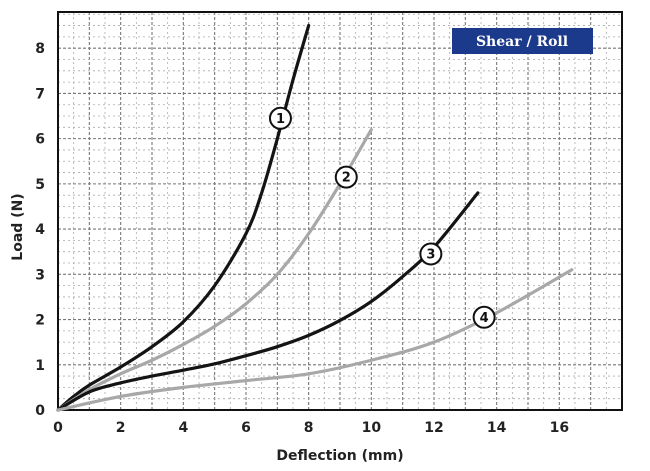 Image resolution: width=650 pixels, height=471 pixels. Describe the element at coordinates (121, 428) in the screenshot. I see `x-tick-label: 2` at that location.